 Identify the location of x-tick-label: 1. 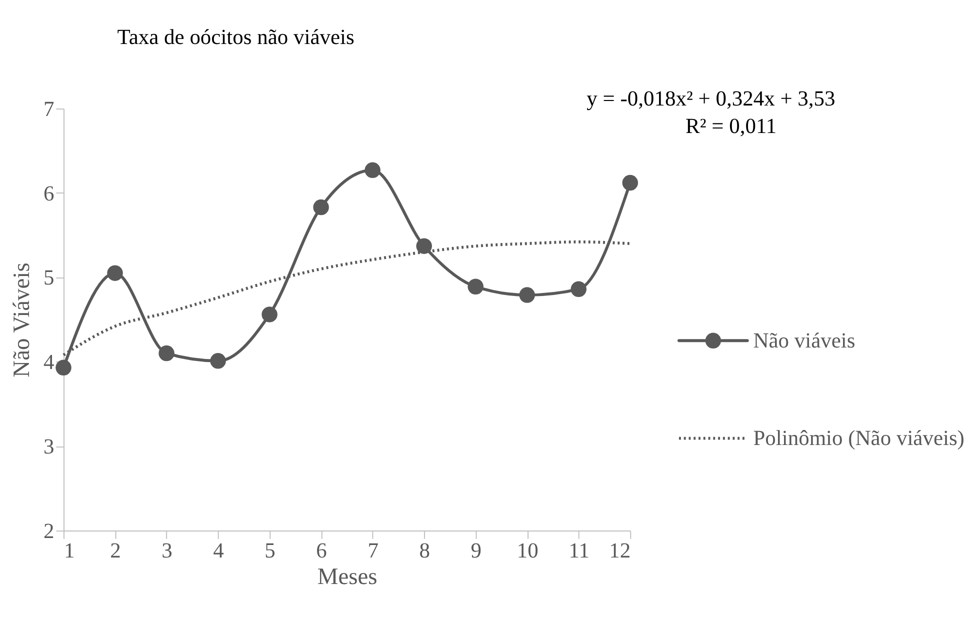
(69, 550).